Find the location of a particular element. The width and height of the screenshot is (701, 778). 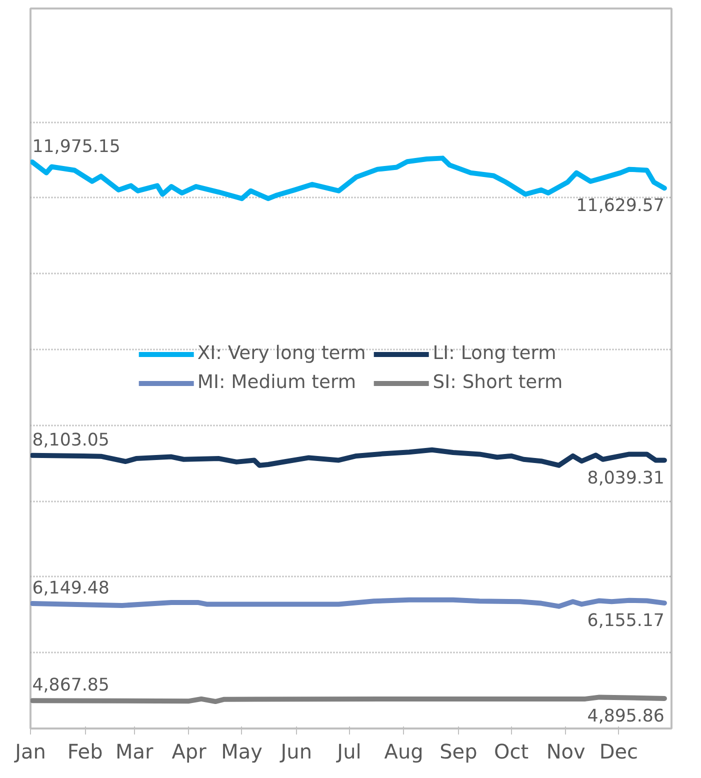

x-tick-label: Jan is located at coordinates (29, 752).